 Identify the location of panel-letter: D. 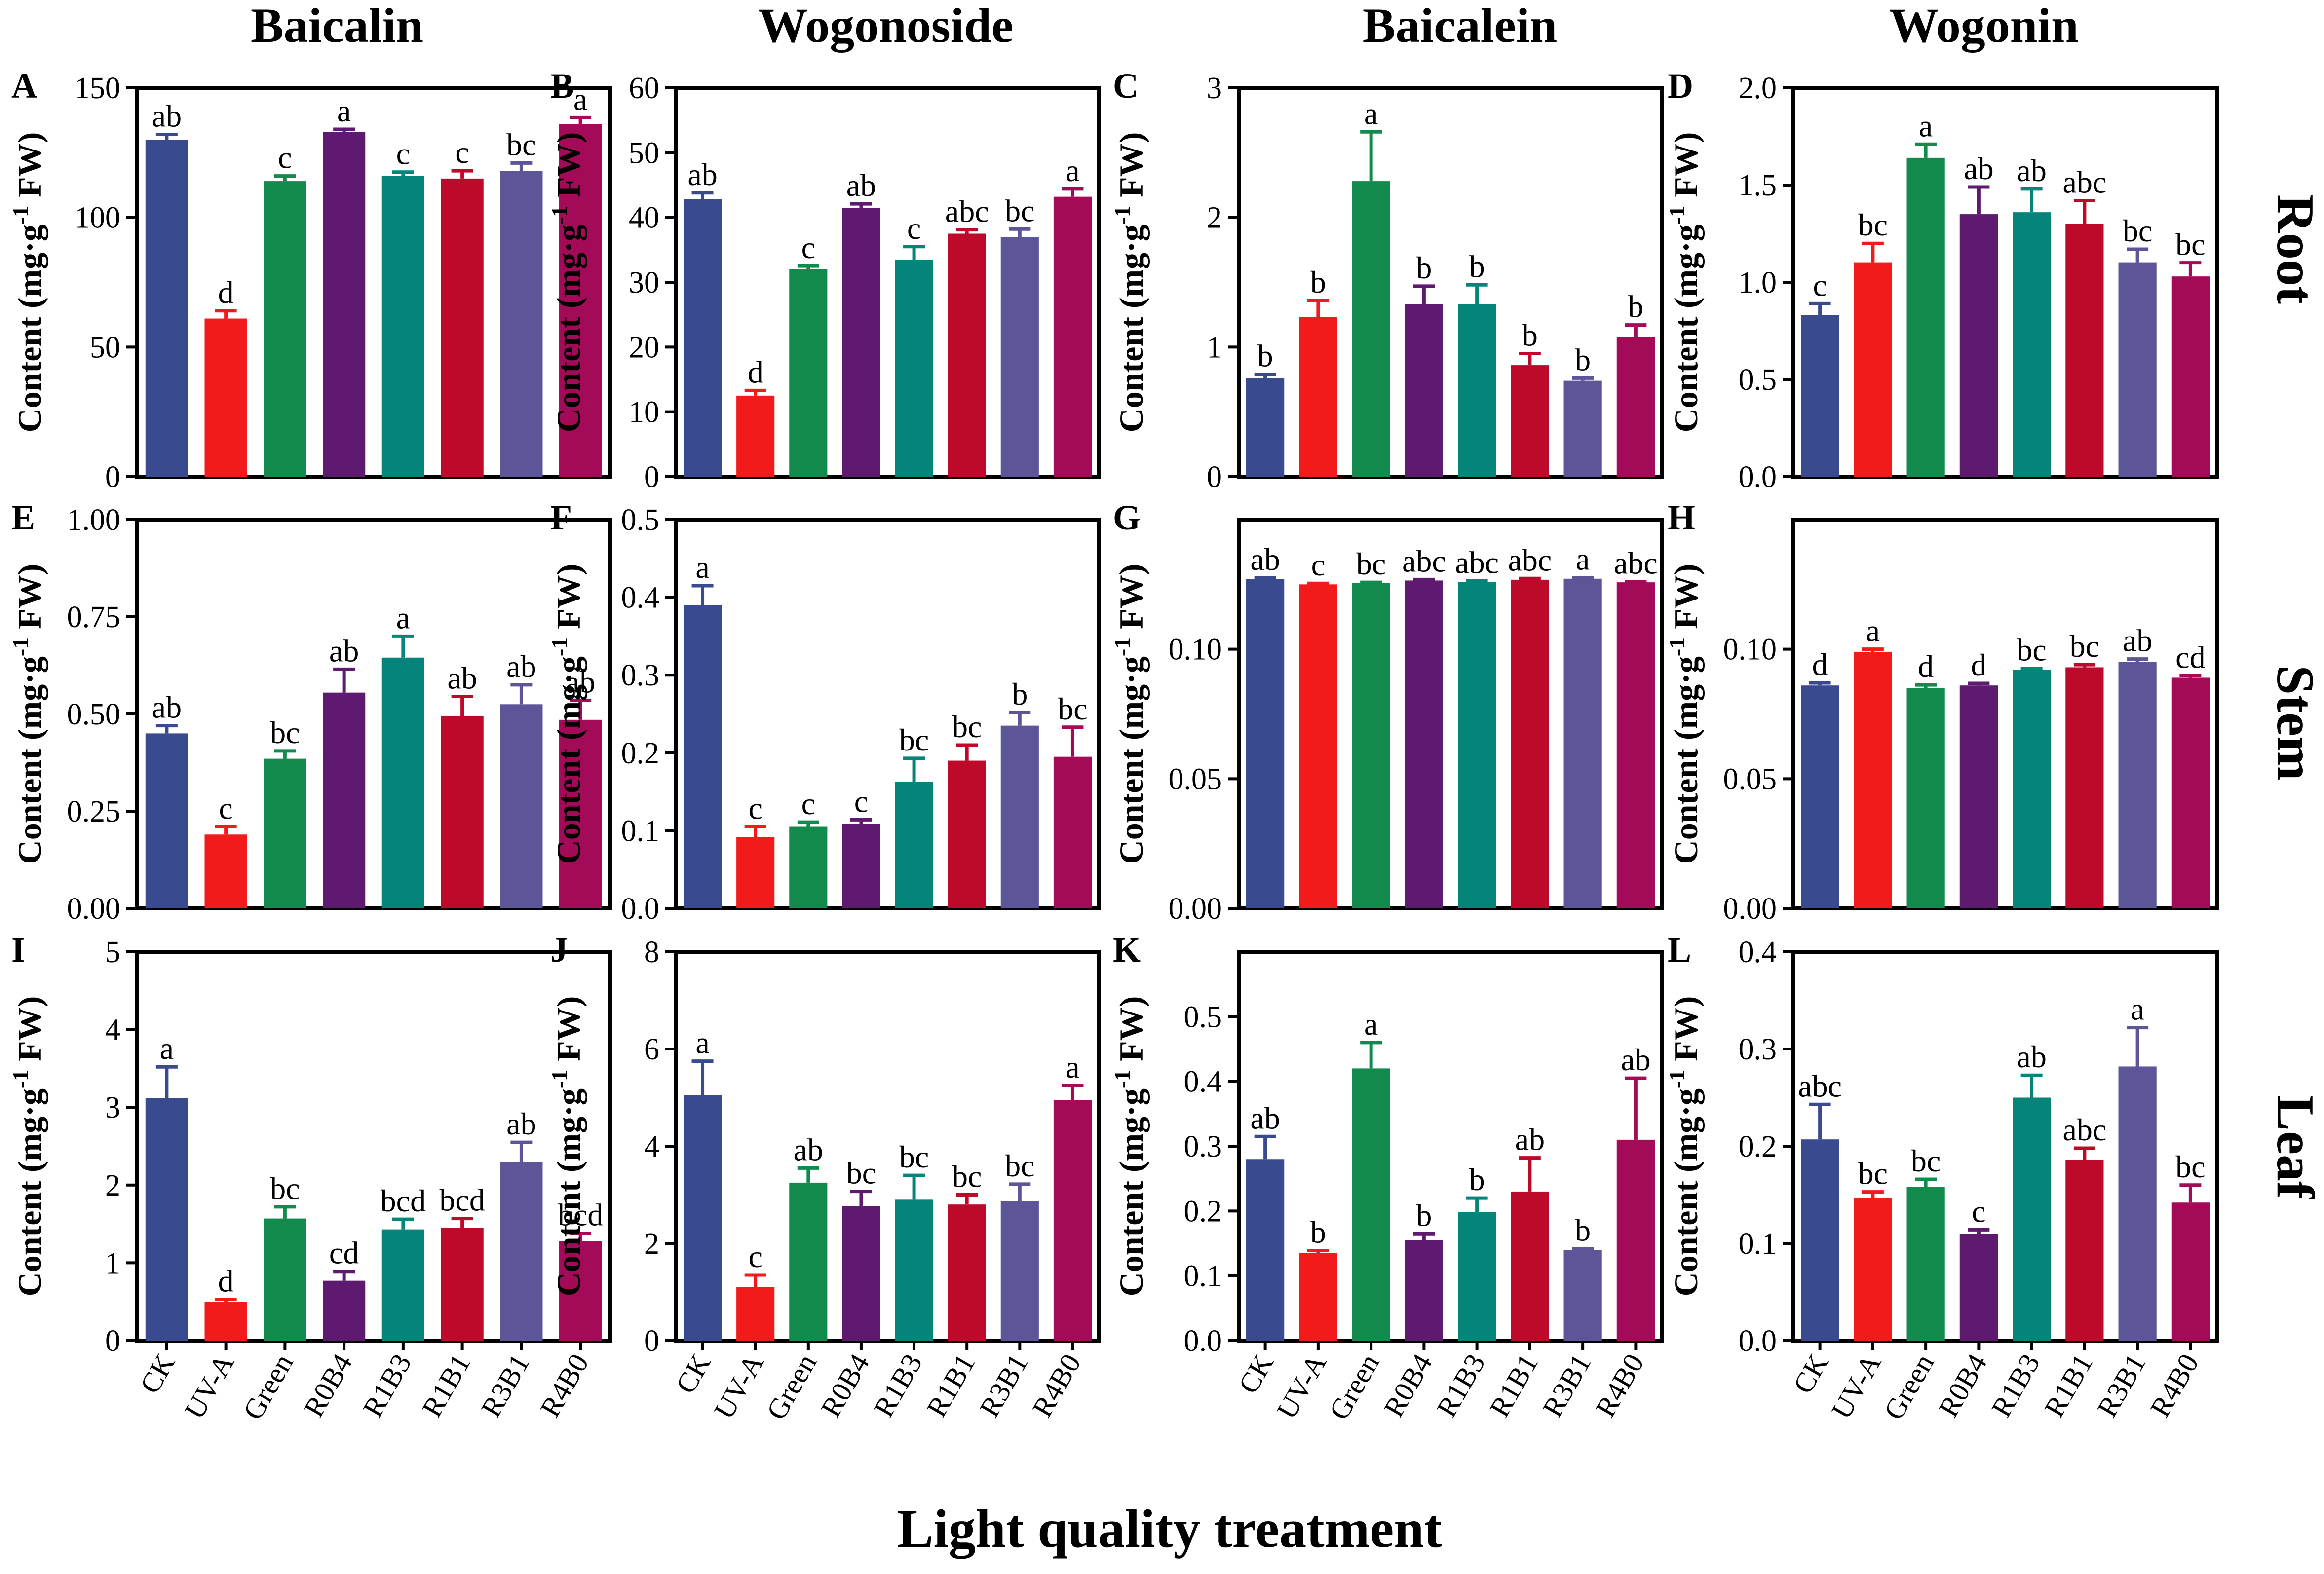
(1681, 86).